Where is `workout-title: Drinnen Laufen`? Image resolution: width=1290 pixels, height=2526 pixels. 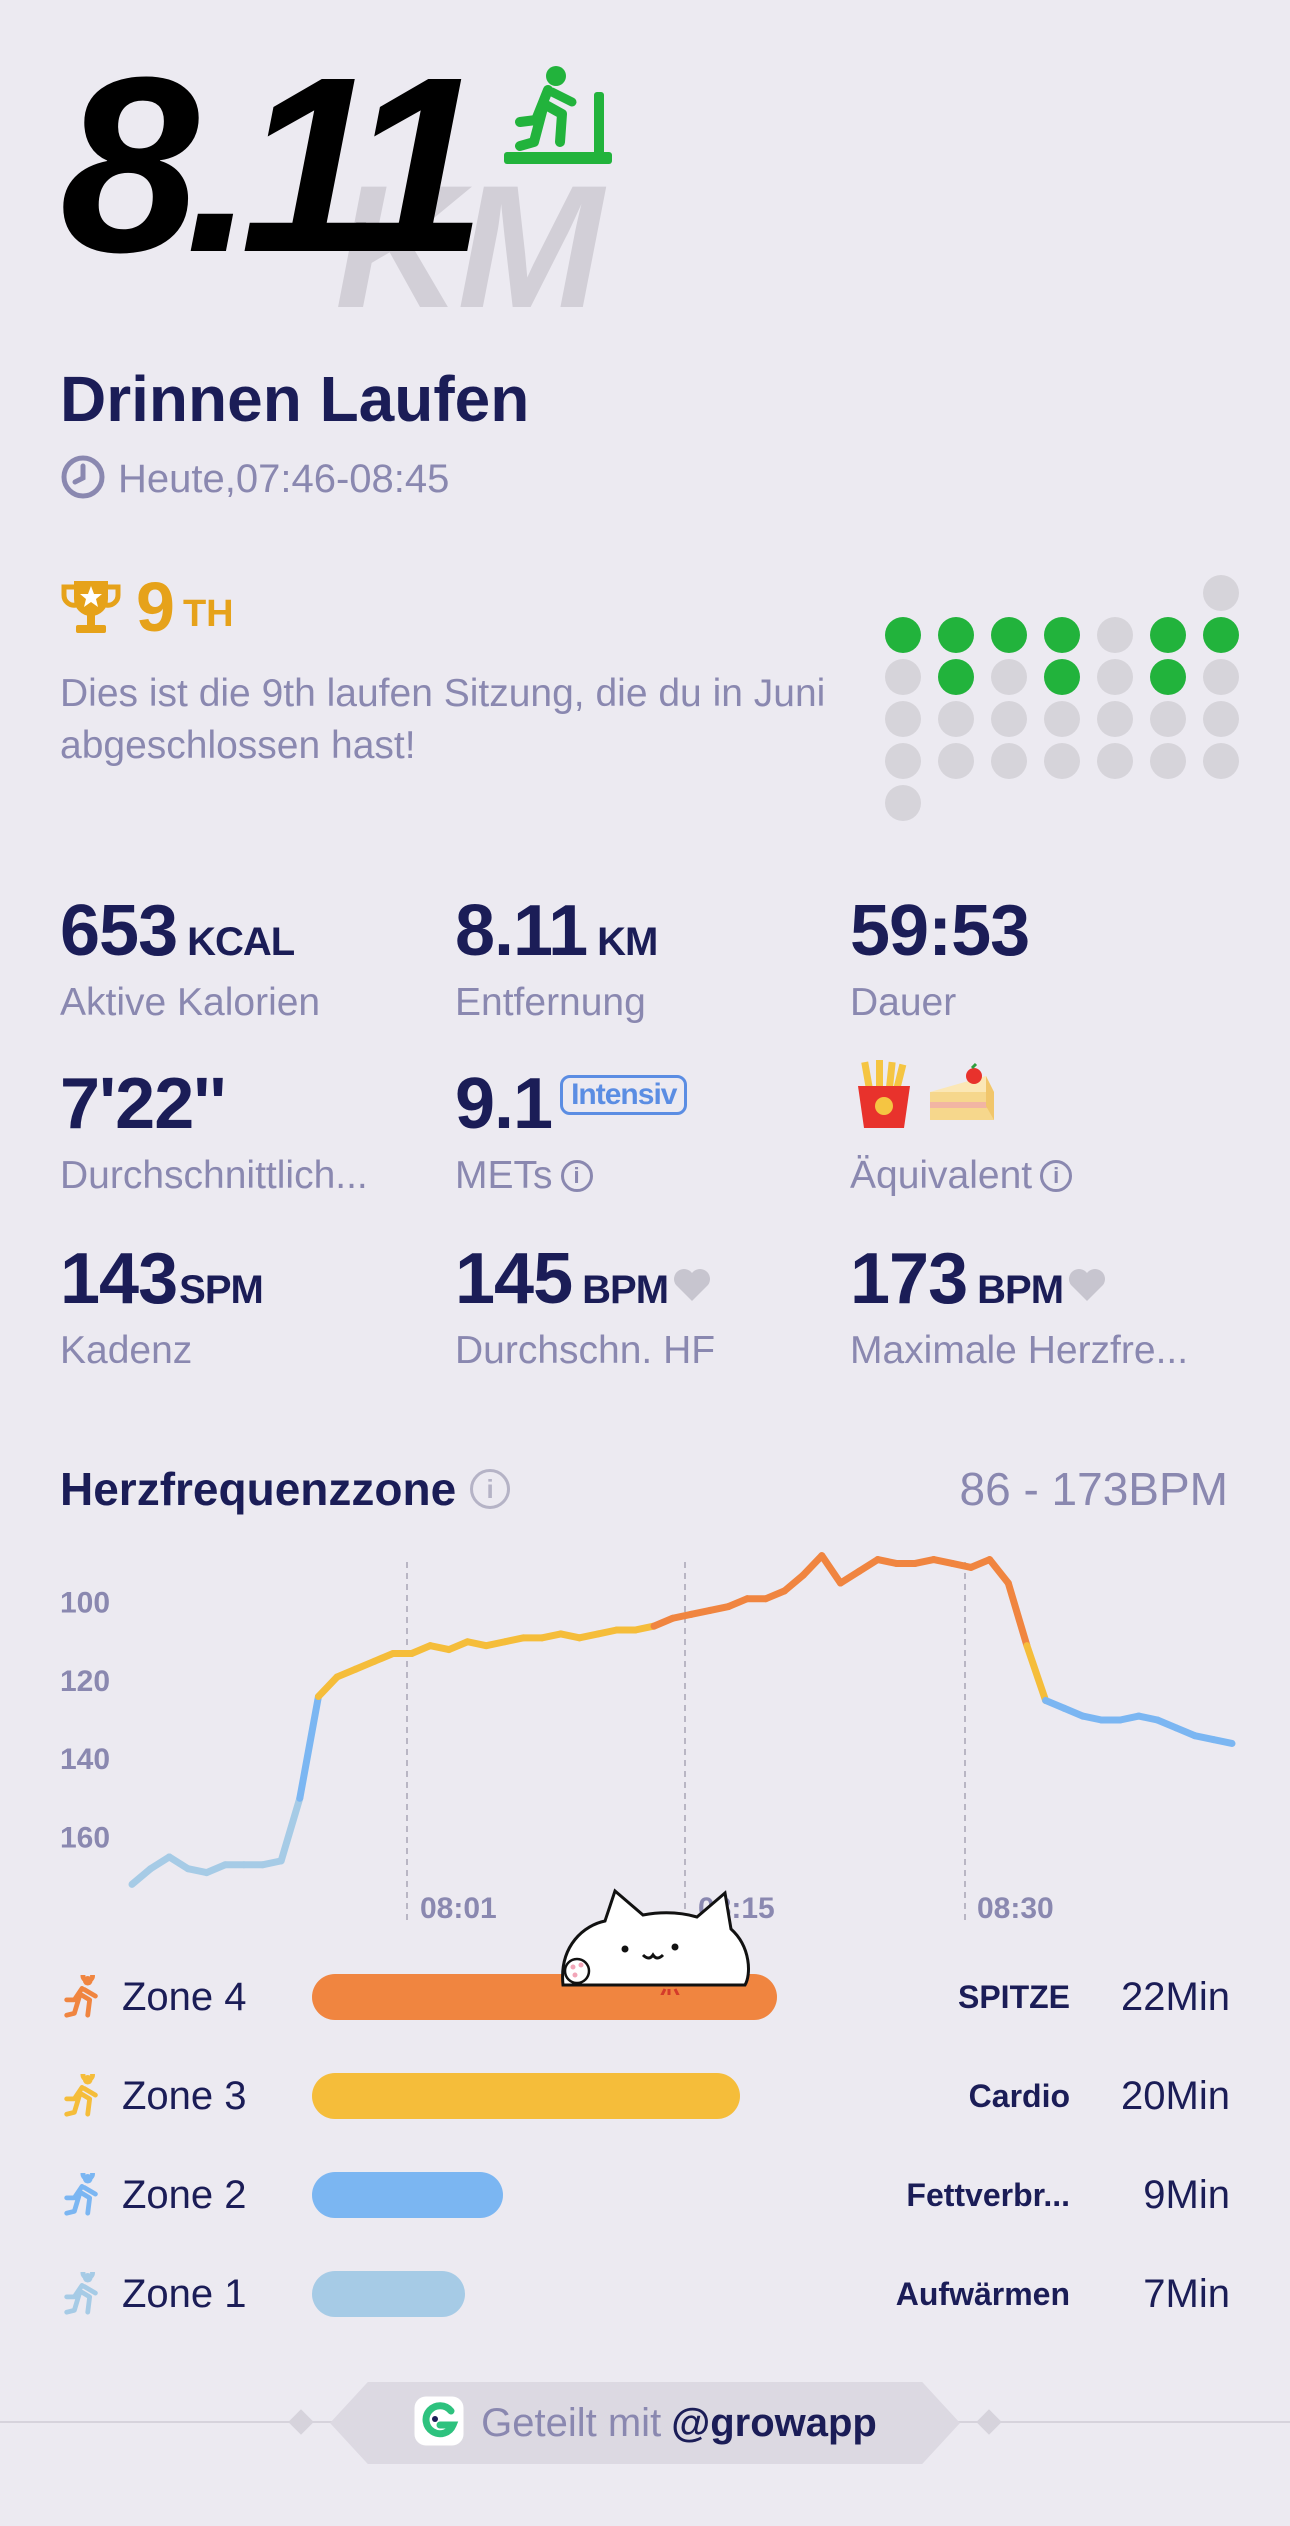
workout-title: Drinnen Laufen is located at coordinates (295, 399).